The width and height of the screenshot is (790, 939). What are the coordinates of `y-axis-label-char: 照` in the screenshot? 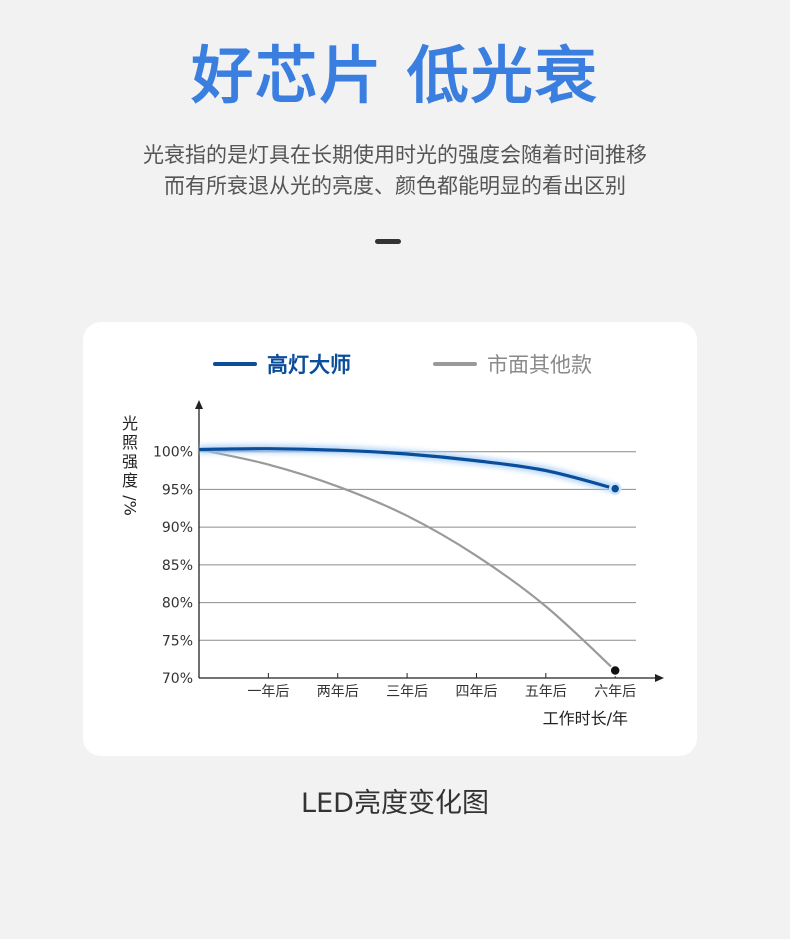 It's located at (129, 442).